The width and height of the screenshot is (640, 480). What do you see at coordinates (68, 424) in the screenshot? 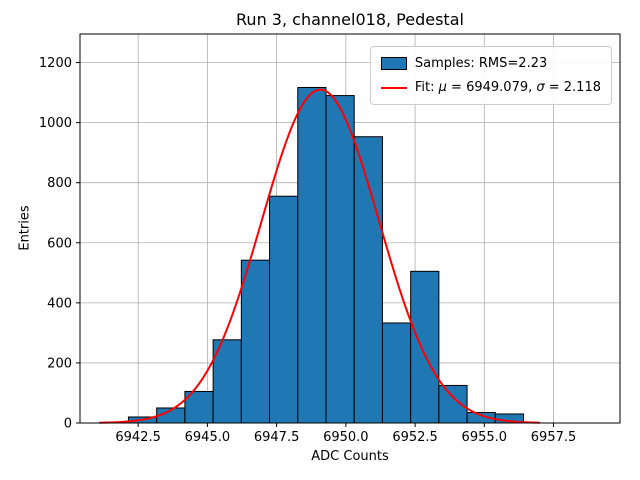
I see `y-tick-label: 0` at bounding box center [68, 424].